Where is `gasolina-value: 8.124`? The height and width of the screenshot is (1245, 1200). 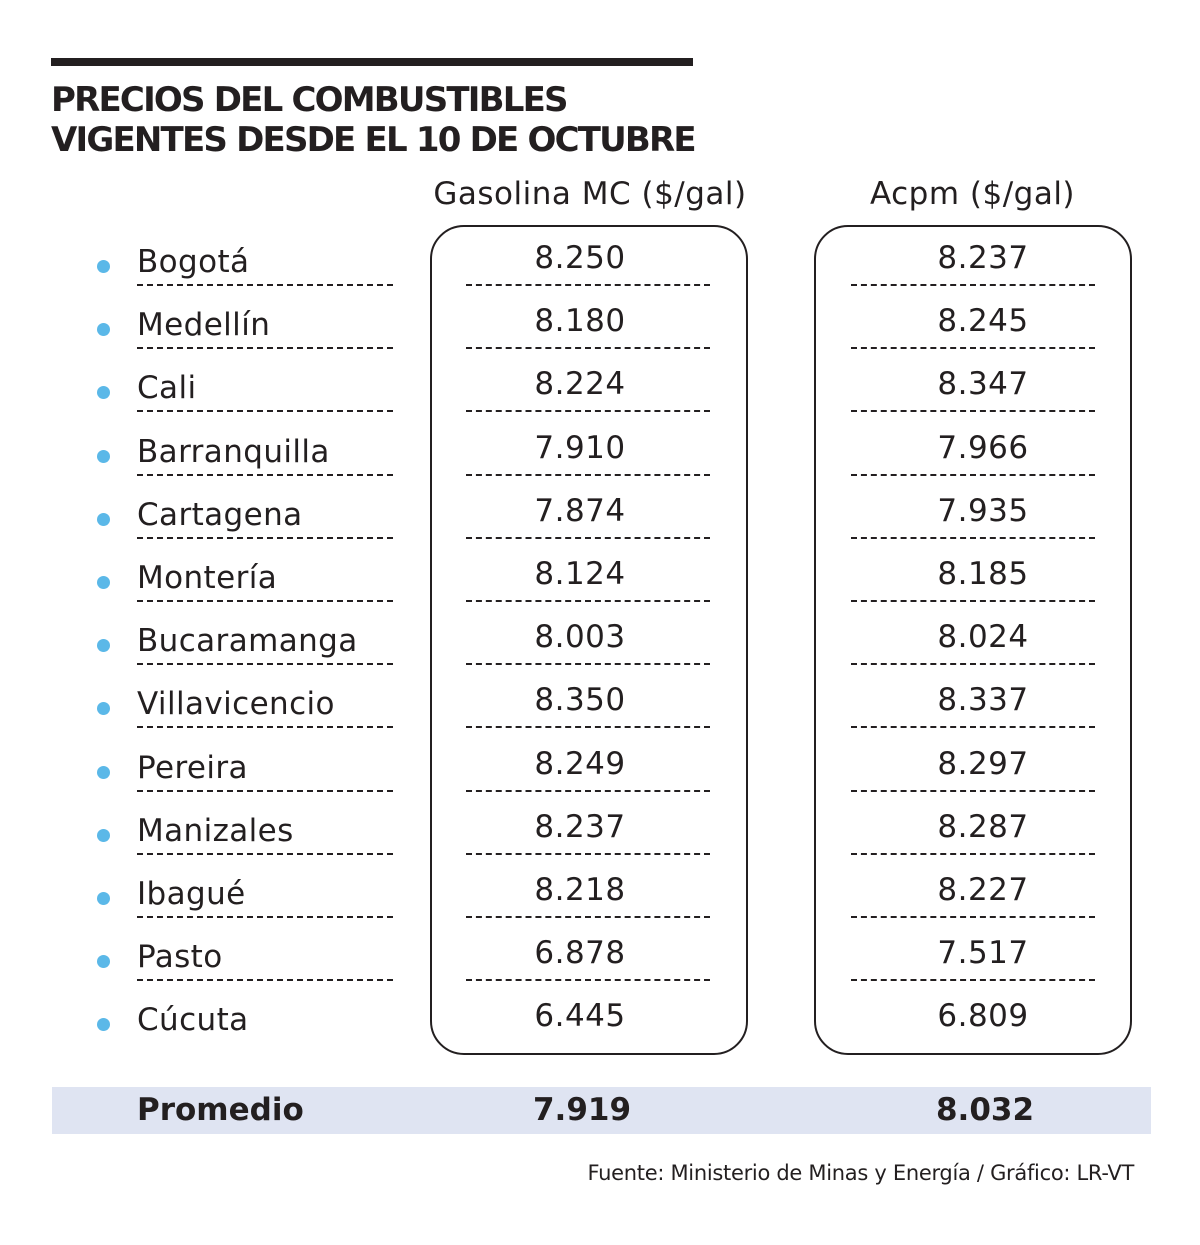 gasolina-value: 8.124 is located at coordinates (580, 574).